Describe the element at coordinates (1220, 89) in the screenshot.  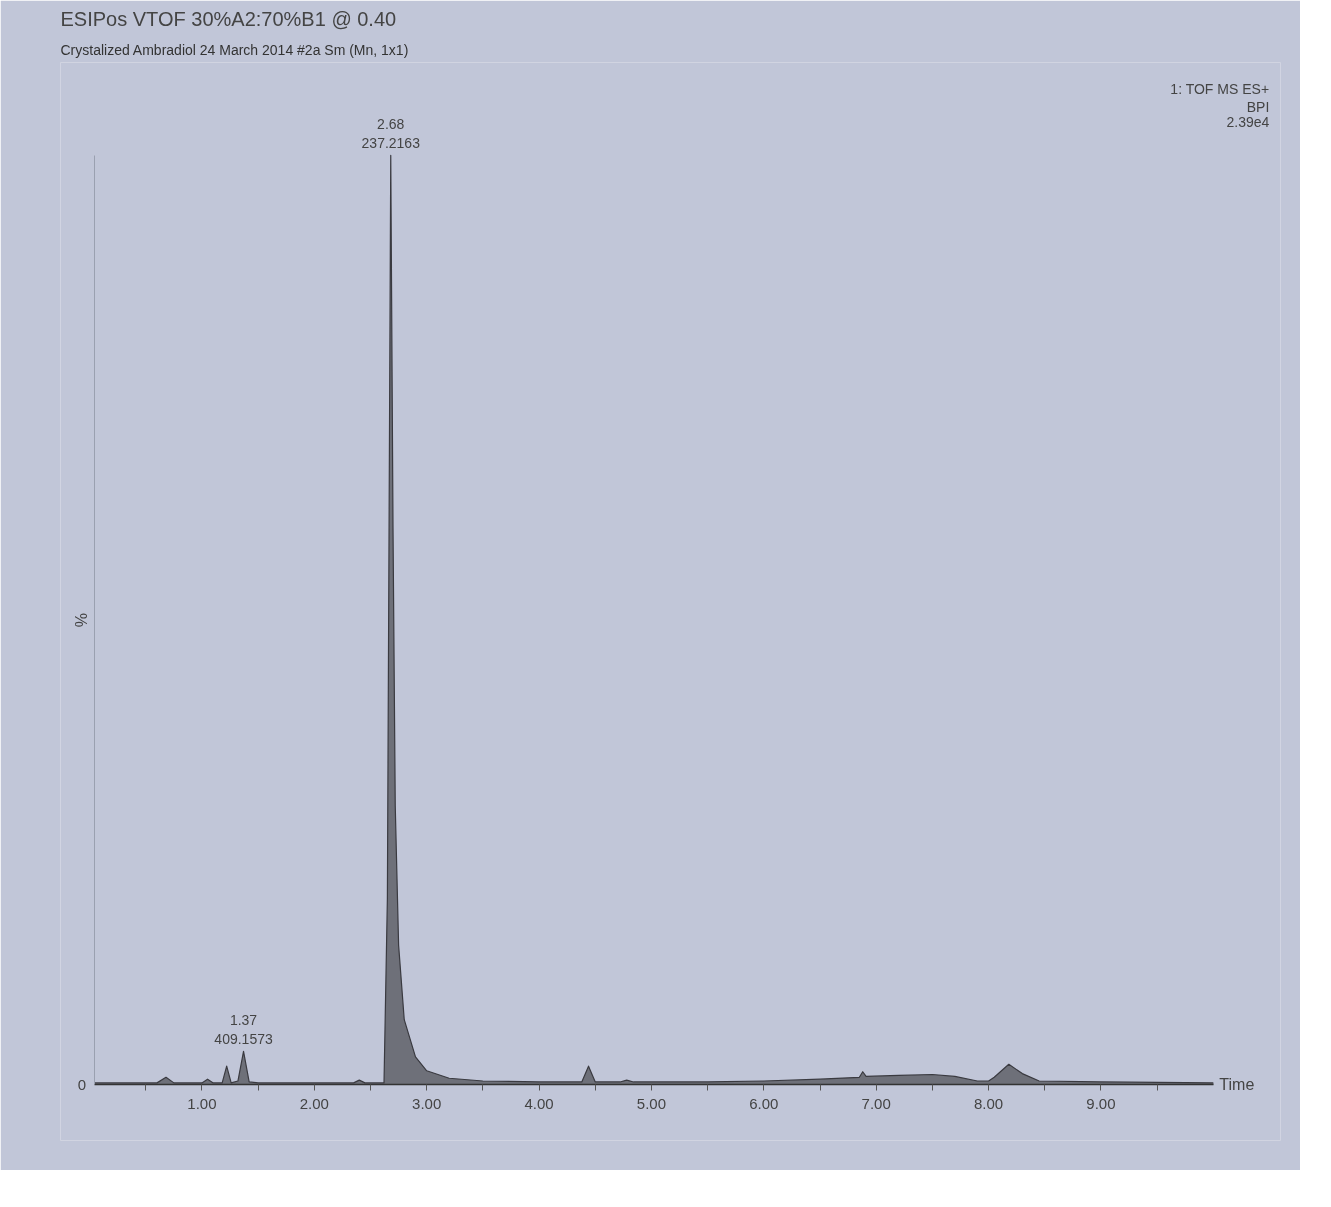
I see `text: 1: TOF MS ES+` at that location.